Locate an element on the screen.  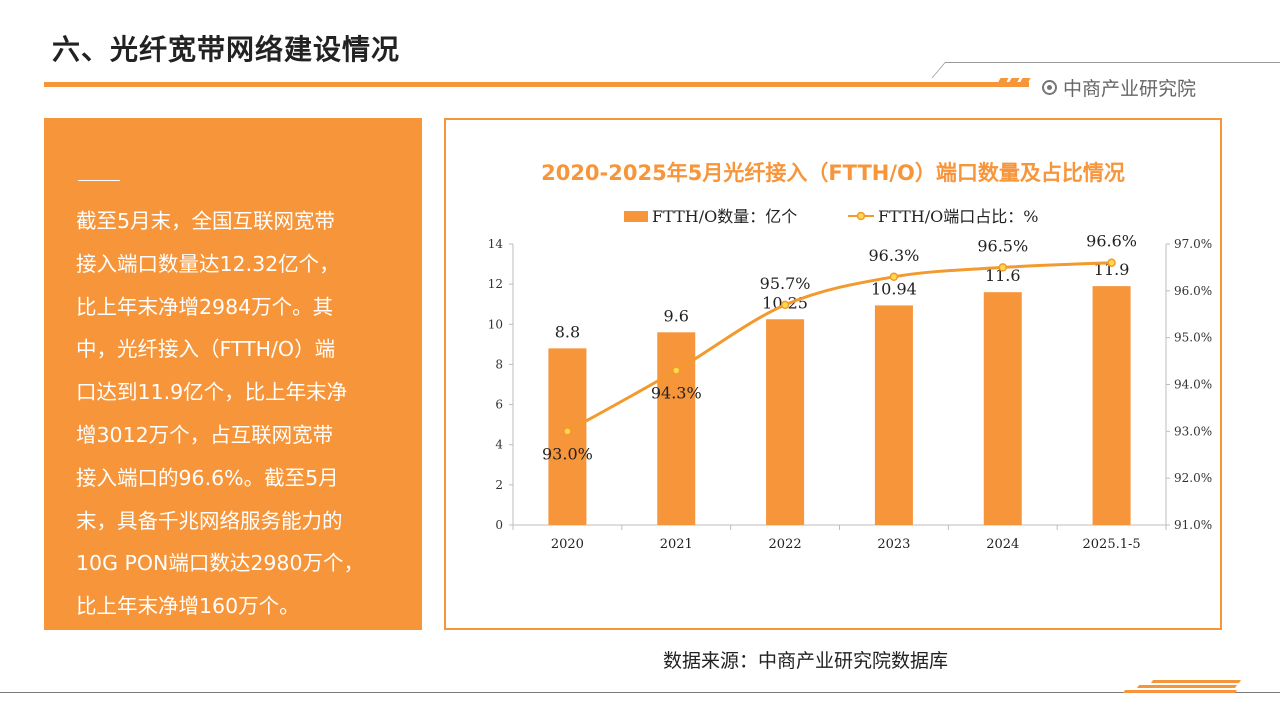
y-right-tick-label: 95.0% is located at coordinates (1193, 338).